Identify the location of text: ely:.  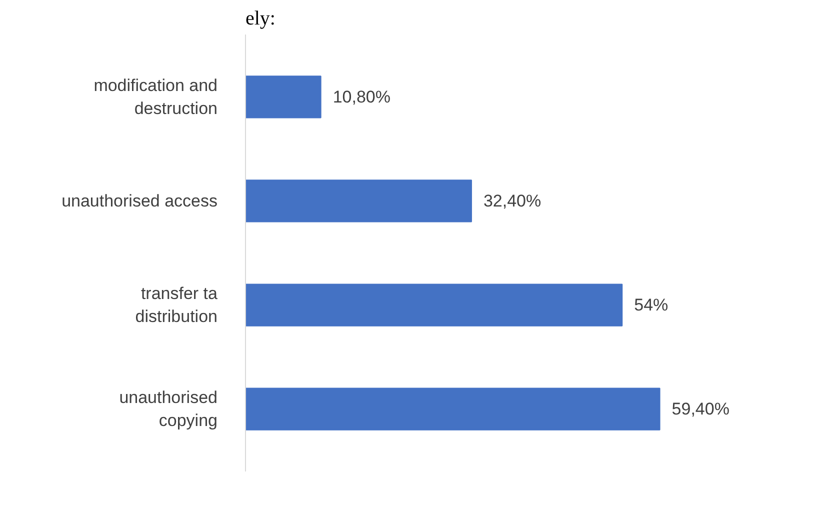
(261, 19).